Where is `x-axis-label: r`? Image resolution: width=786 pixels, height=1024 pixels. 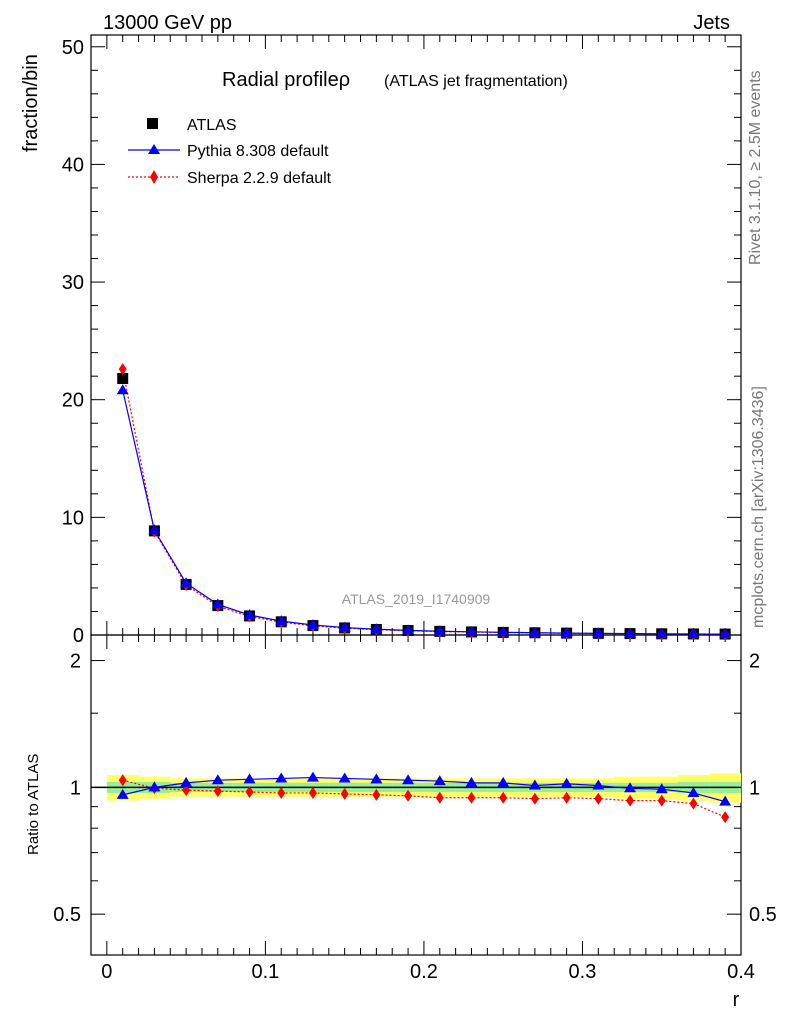 x-axis-label: r is located at coordinates (736, 1000).